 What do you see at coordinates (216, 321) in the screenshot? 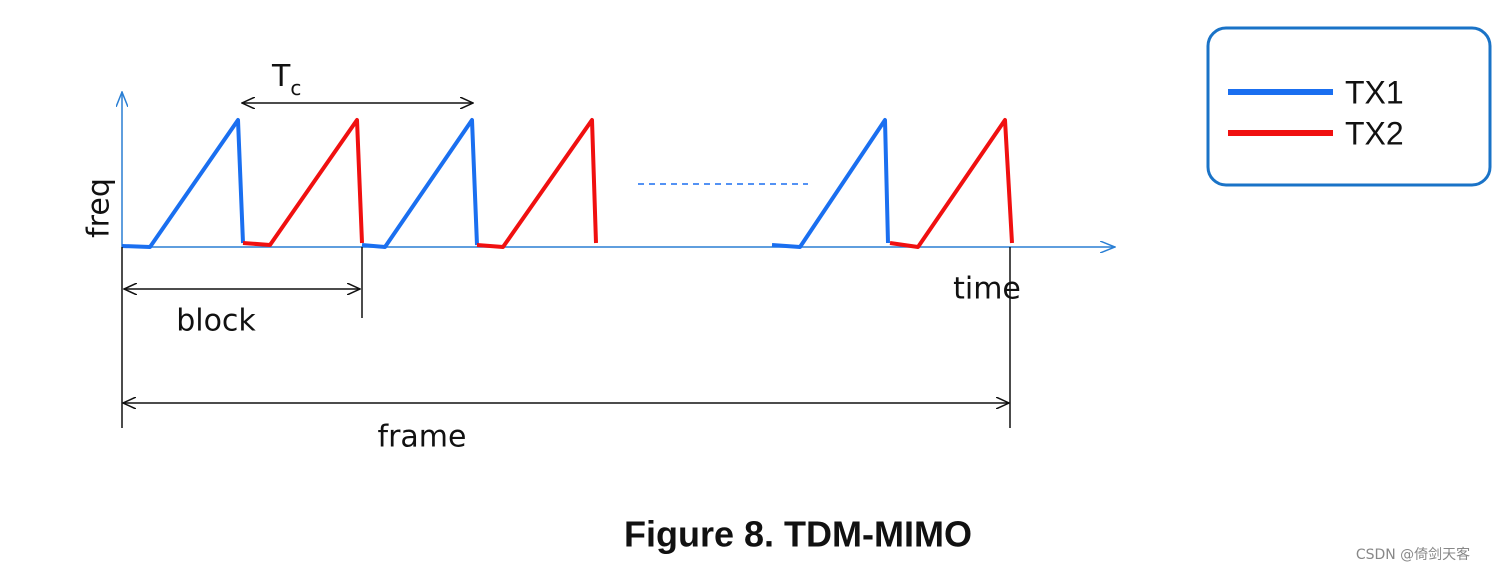
I see `block-label: block` at bounding box center [216, 321].